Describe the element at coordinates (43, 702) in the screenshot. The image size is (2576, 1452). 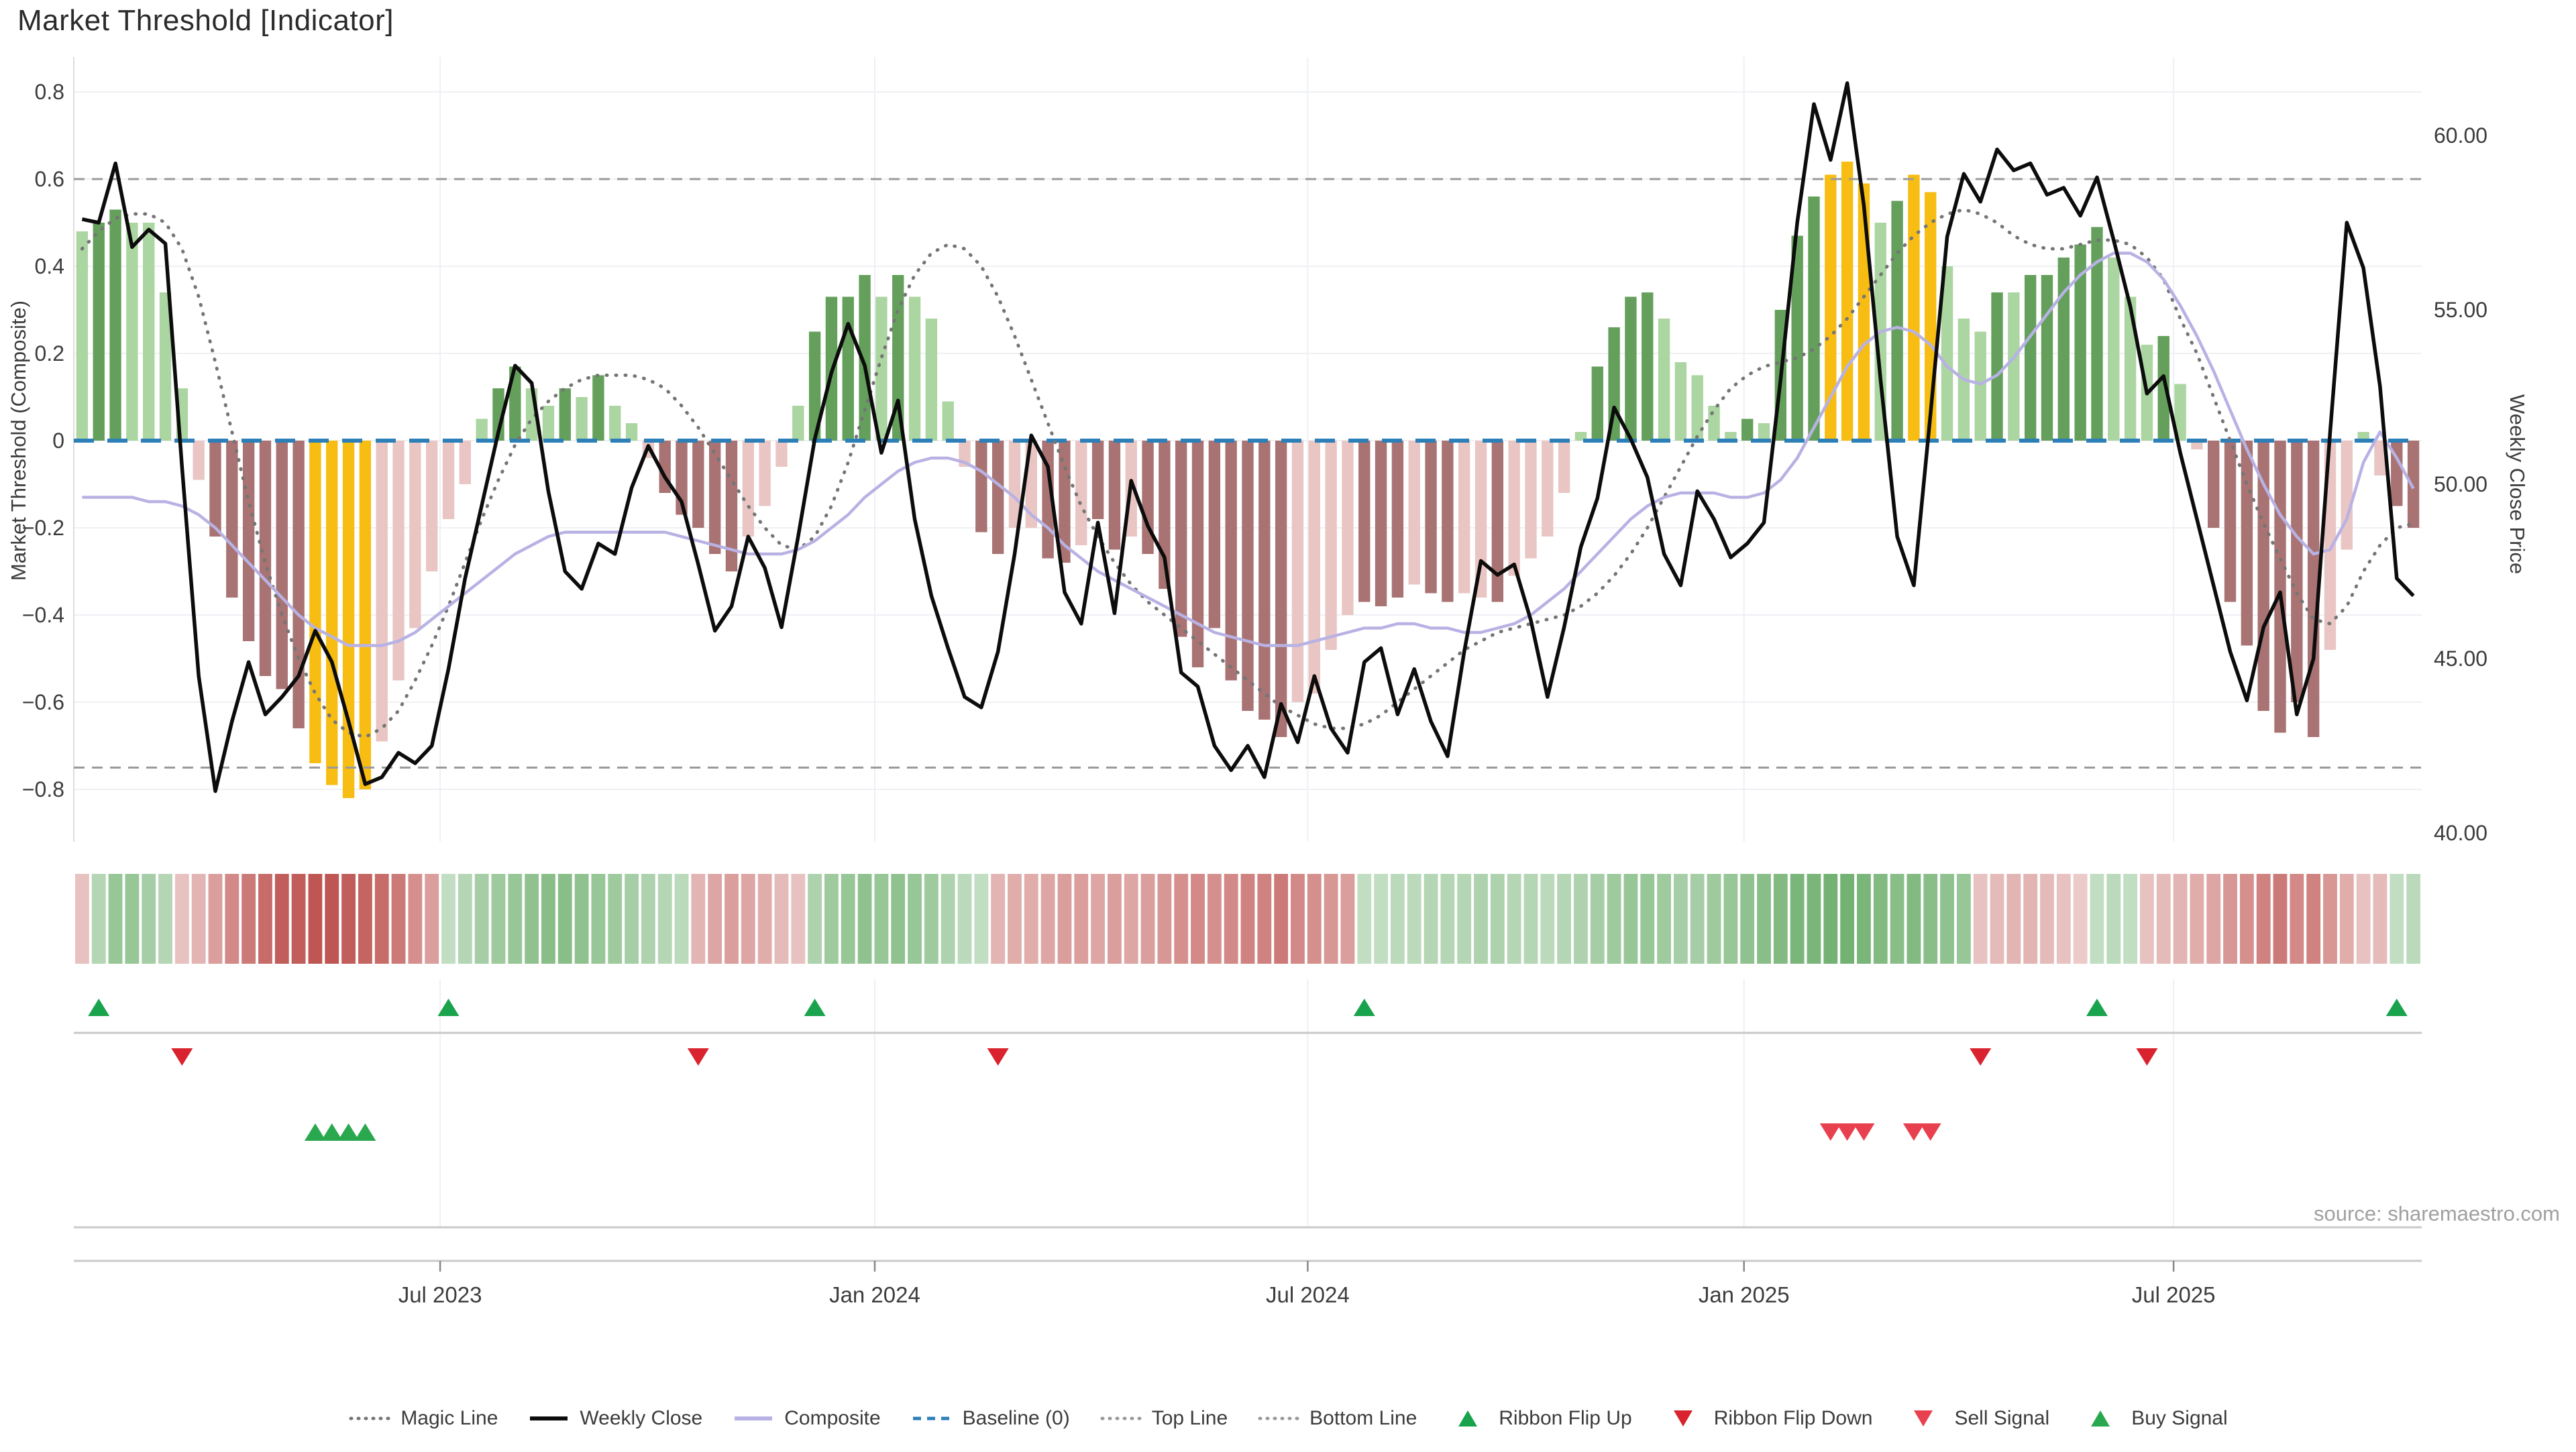
I see `left-axis-tick-label: −0.6` at that location.